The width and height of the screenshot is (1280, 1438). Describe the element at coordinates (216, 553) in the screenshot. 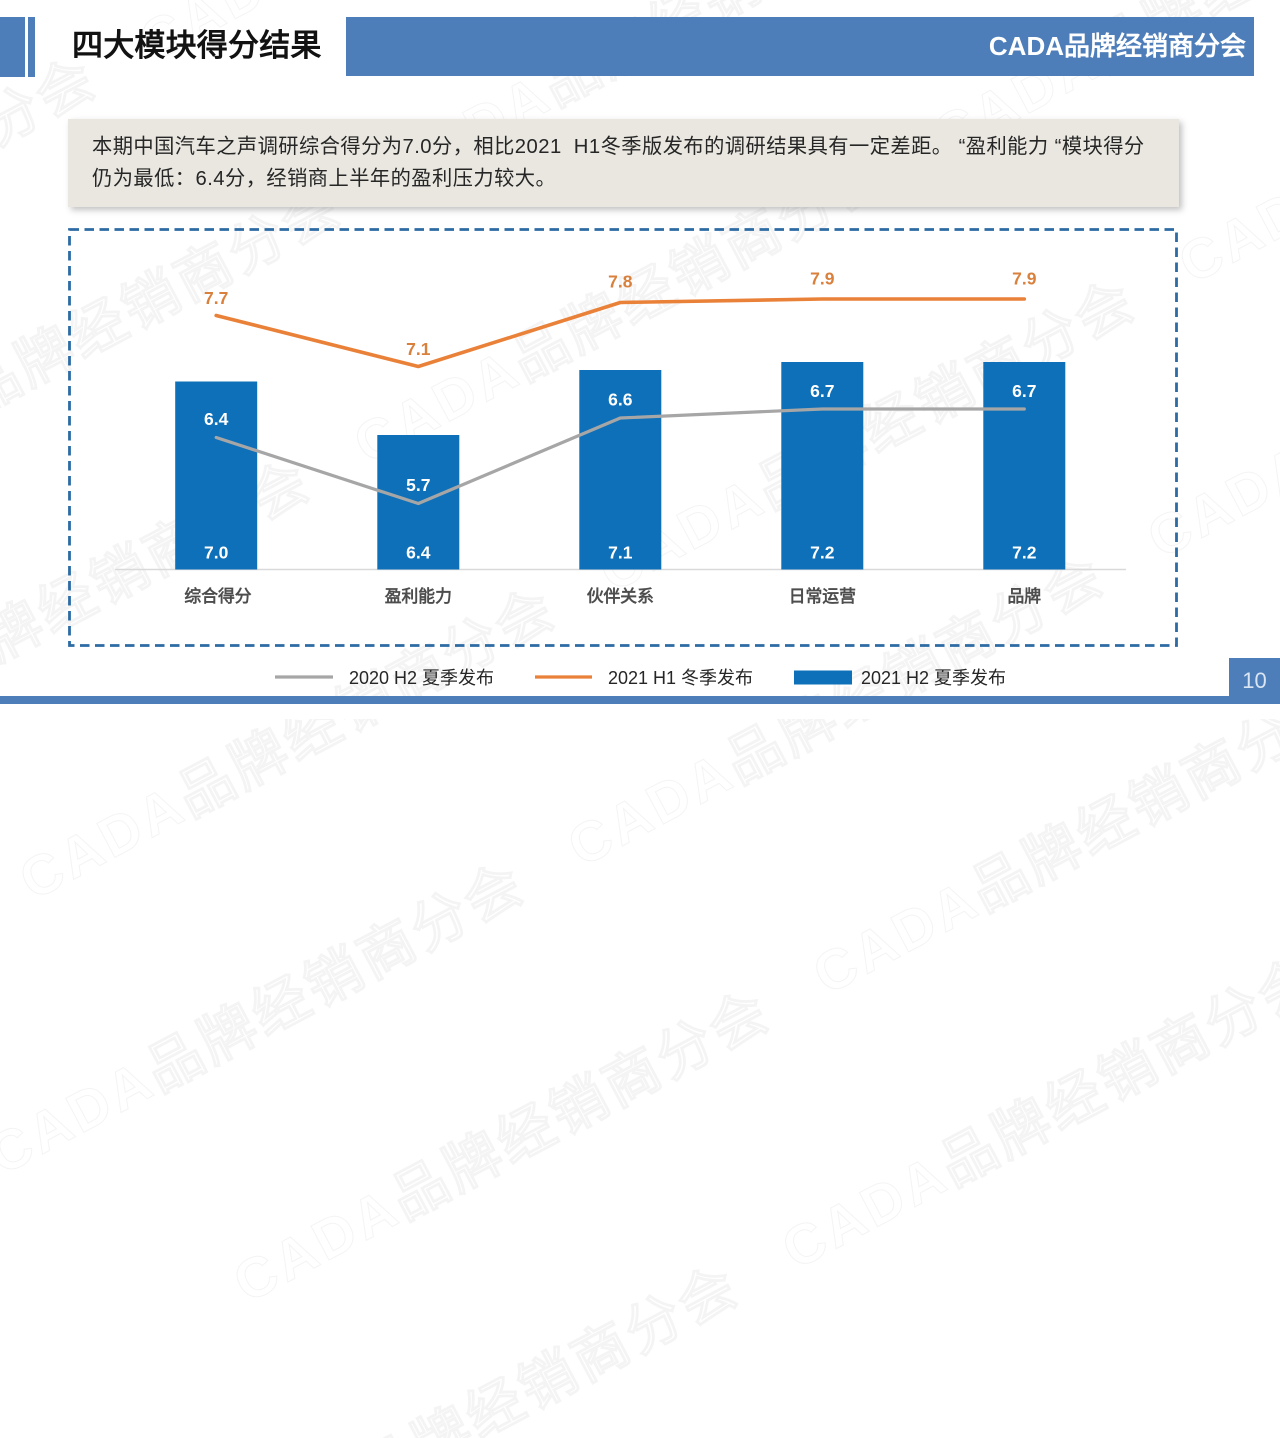

I see `svg-text: 7.0` at that location.